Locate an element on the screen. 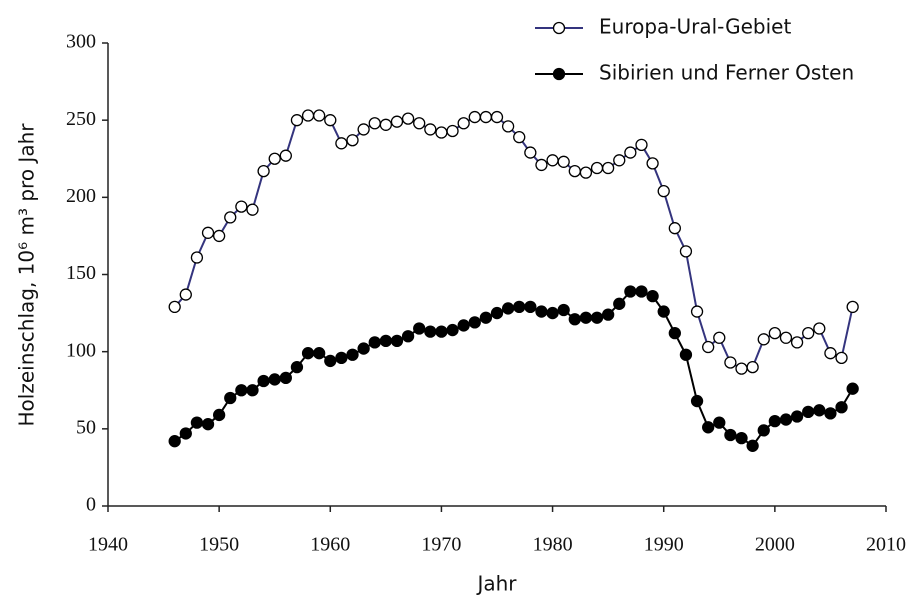 Image resolution: width=916 pixels, height=603 pixels. legend-label: Europa-Ural-Gebiet is located at coordinates (695, 27).